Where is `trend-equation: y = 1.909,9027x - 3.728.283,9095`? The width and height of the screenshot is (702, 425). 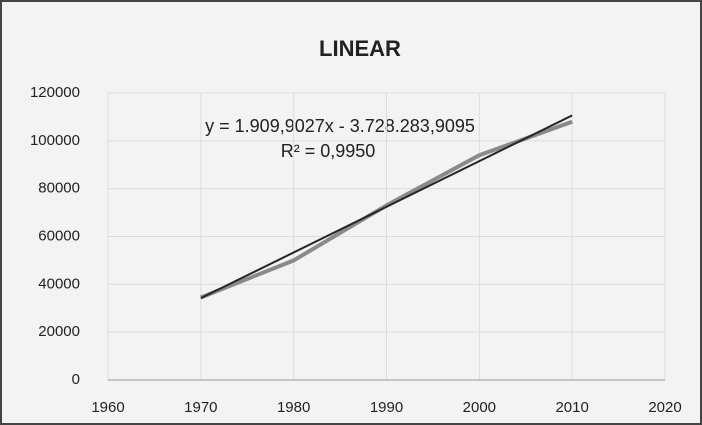 trend-equation: y = 1.909,9027x - 3.728.283,9095 is located at coordinates (340, 126).